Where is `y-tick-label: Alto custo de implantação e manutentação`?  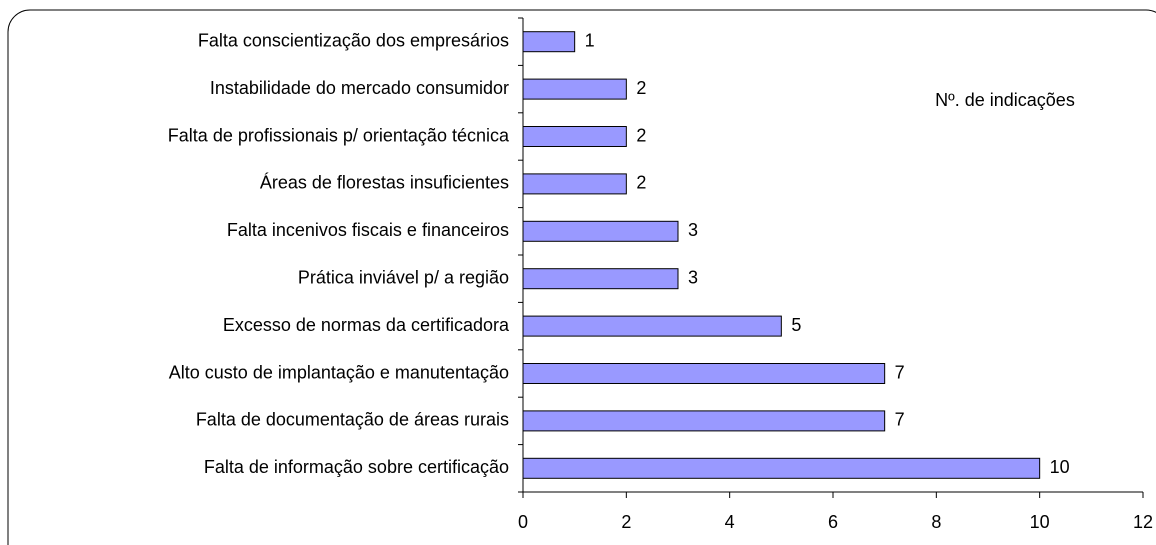
y-tick-label: Alto custo de implantação e manutentação is located at coordinates (339, 372).